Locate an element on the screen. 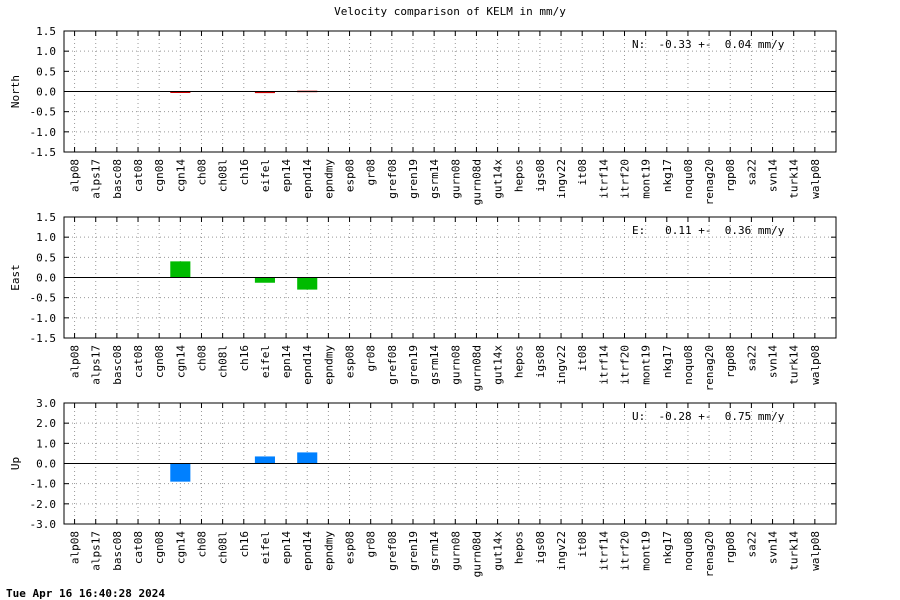  east-xtick-label-gr08: gr08 is located at coordinates (371, 358).